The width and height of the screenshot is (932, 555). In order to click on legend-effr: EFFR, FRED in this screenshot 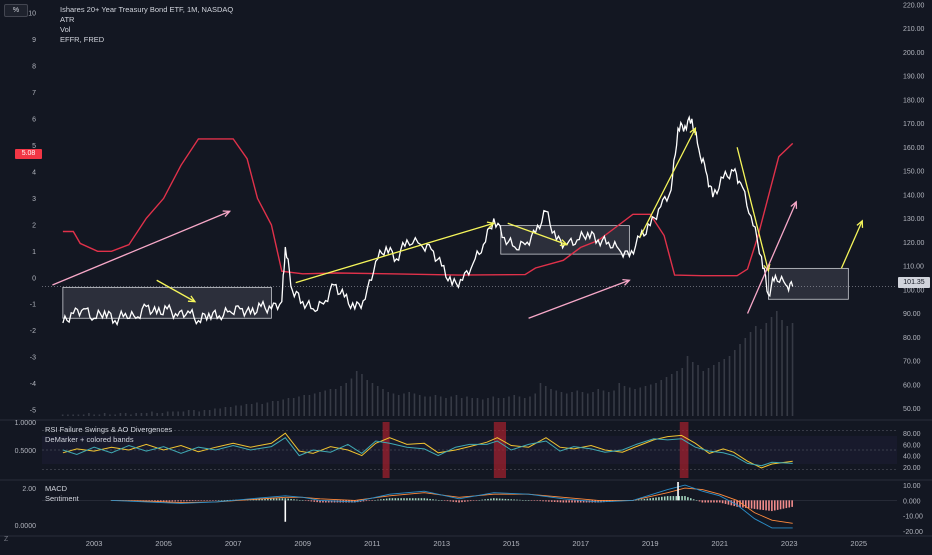, I will do `click(82, 39)`.